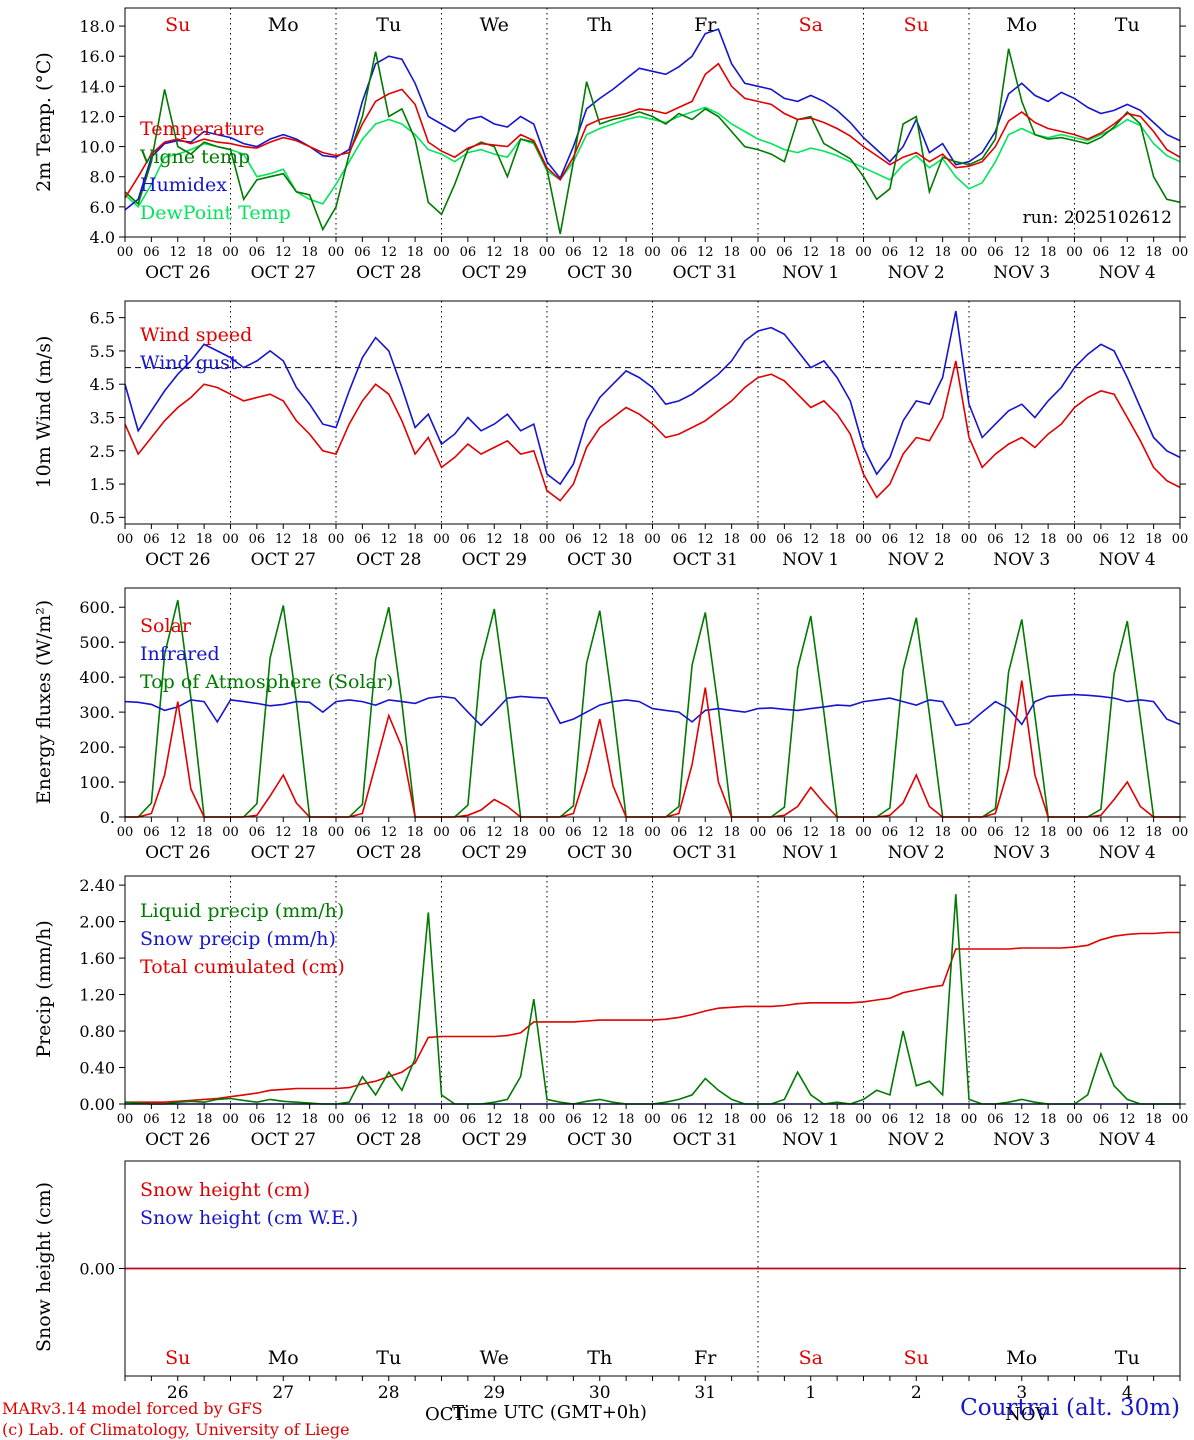  What do you see at coordinates (599, 273) in the screenshot?
I see `x-date-label: OCT 30` at bounding box center [599, 273].